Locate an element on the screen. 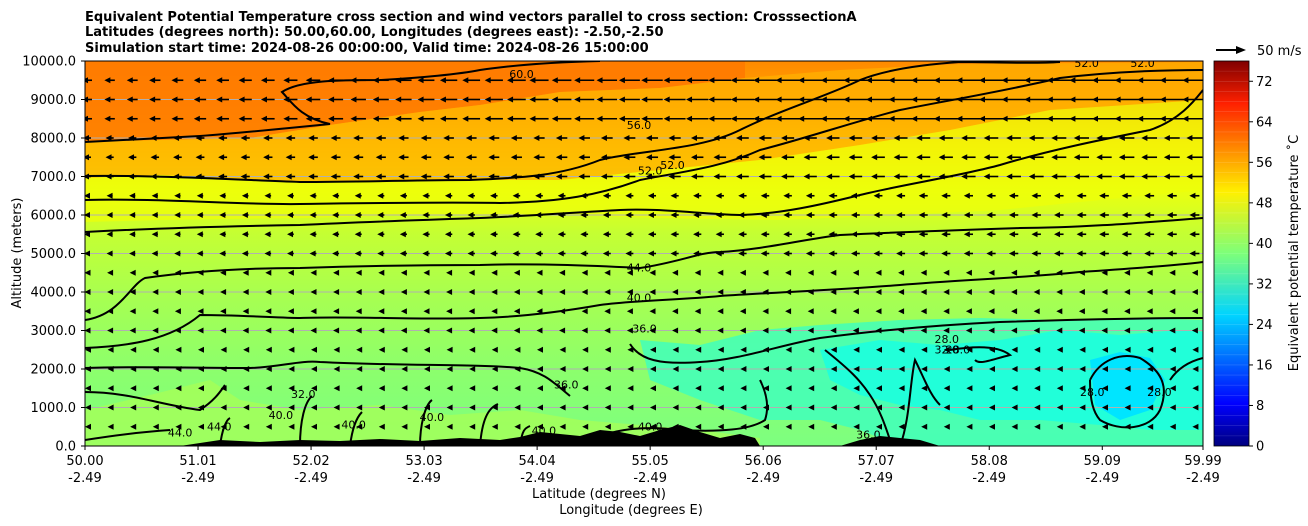 The width and height of the screenshot is (1308, 526). colorbar-tick-label: 56 is located at coordinates (1264, 163).